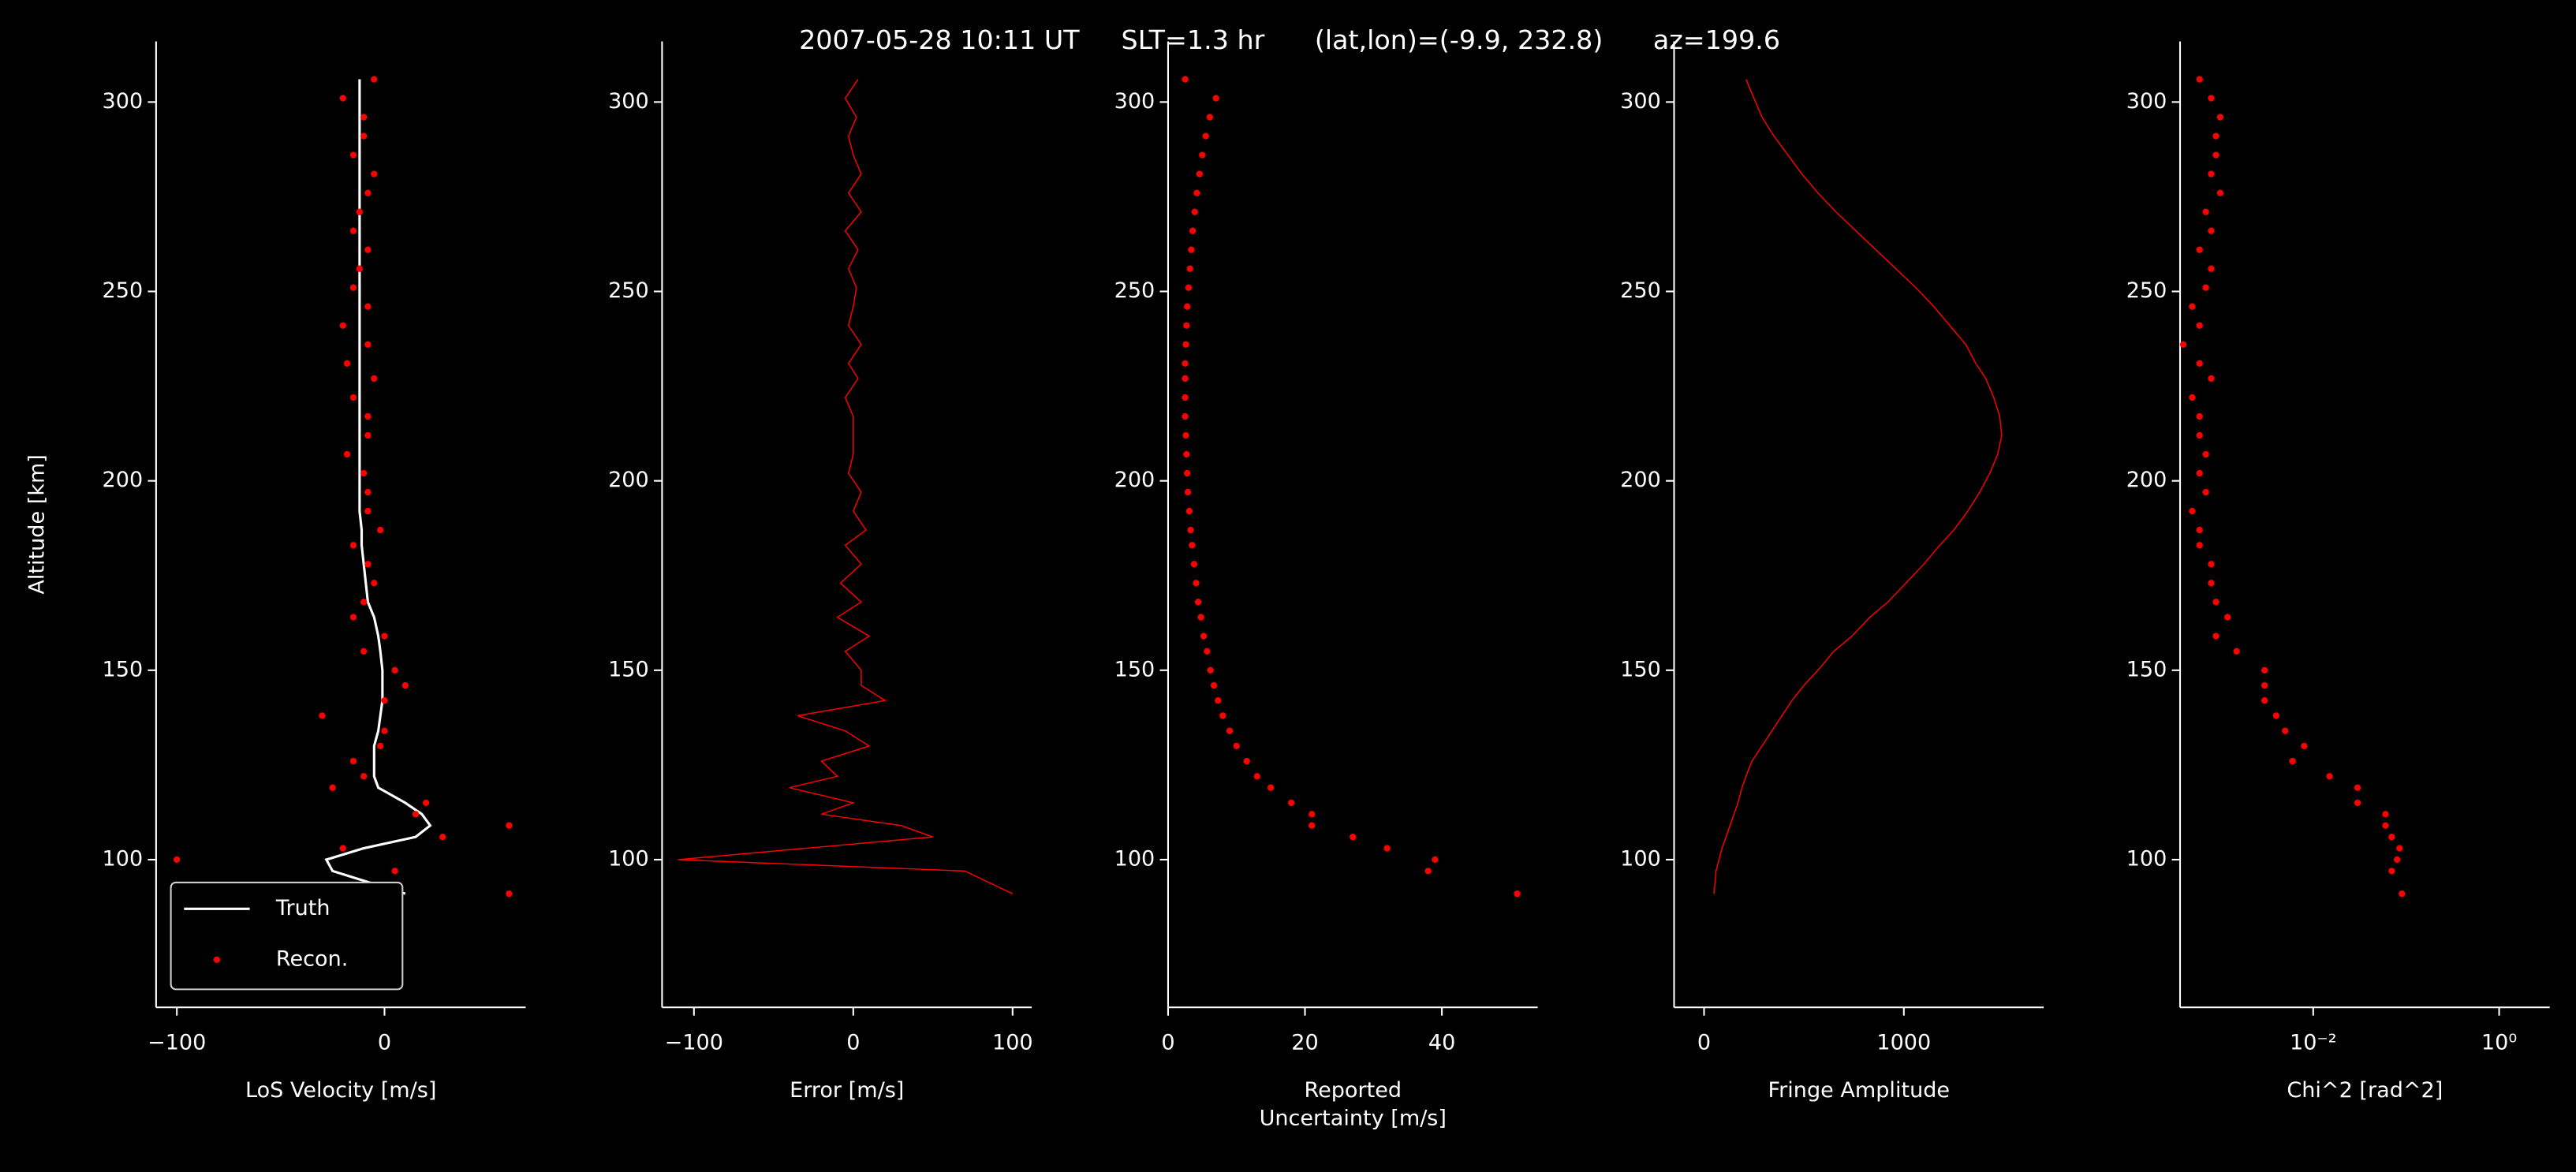 The image size is (2576, 1172). I want to click on x-tick-label: 40, so click(1441, 1043).